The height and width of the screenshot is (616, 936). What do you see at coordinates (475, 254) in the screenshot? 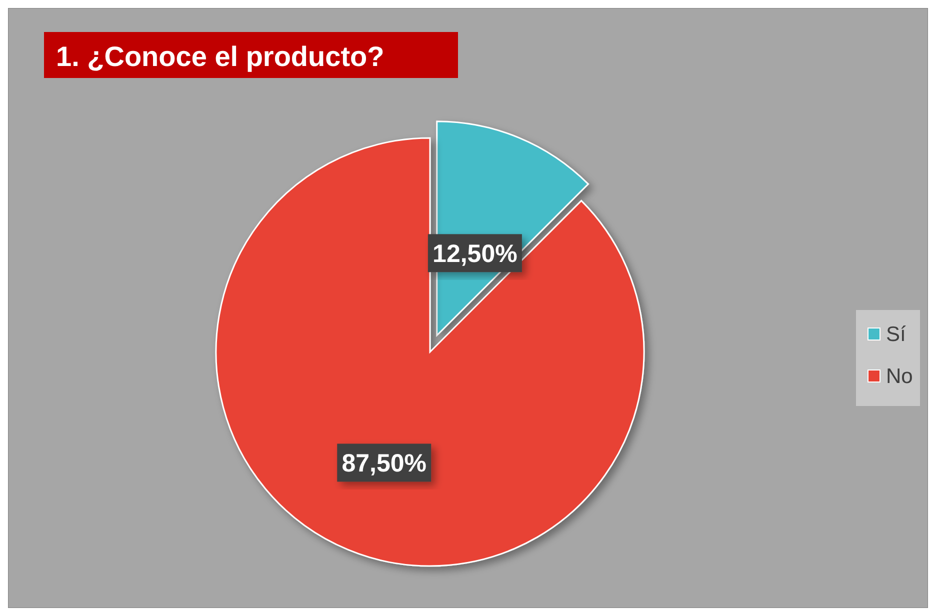
I see `data-label: 12,50%` at bounding box center [475, 254].